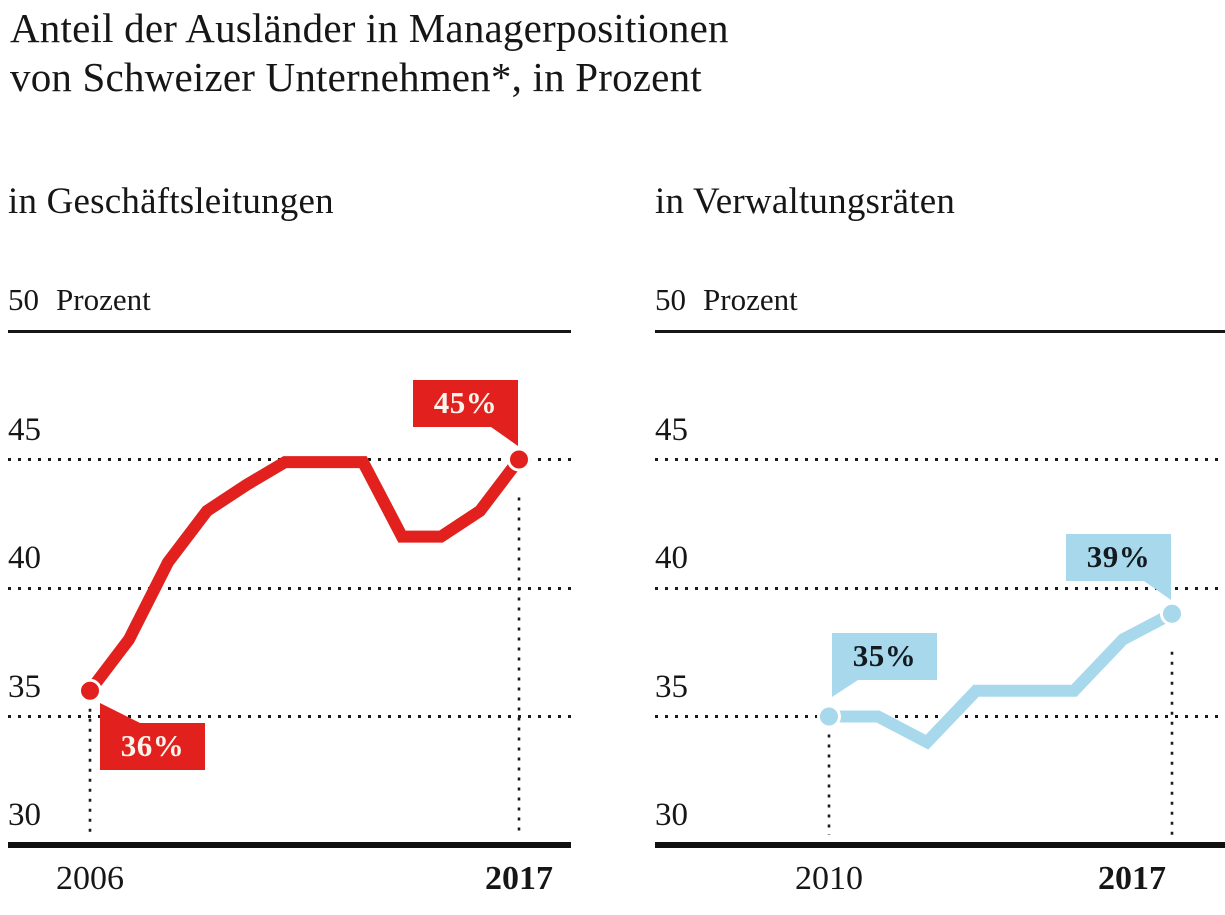 The width and height of the screenshot is (1225, 915). I want to click on plot-area, so click(1000, 718).